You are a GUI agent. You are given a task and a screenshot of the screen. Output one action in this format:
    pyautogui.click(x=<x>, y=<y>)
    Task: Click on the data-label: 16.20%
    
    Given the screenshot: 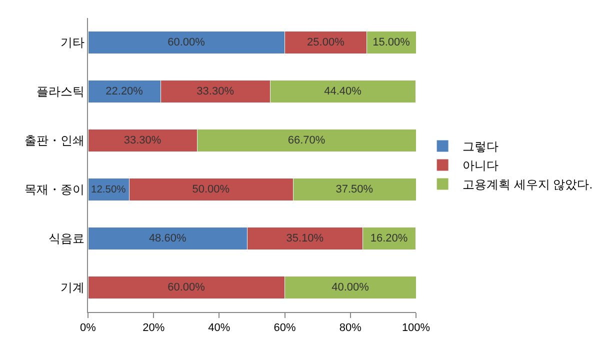 What is the action you would take?
    pyautogui.click(x=389, y=238)
    